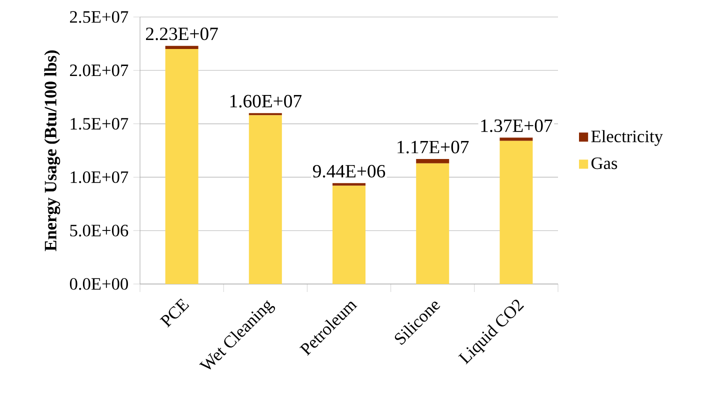  What do you see at coordinates (516, 125) in the screenshot?
I see `total-label: 1.37E+07` at bounding box center [516, 125].